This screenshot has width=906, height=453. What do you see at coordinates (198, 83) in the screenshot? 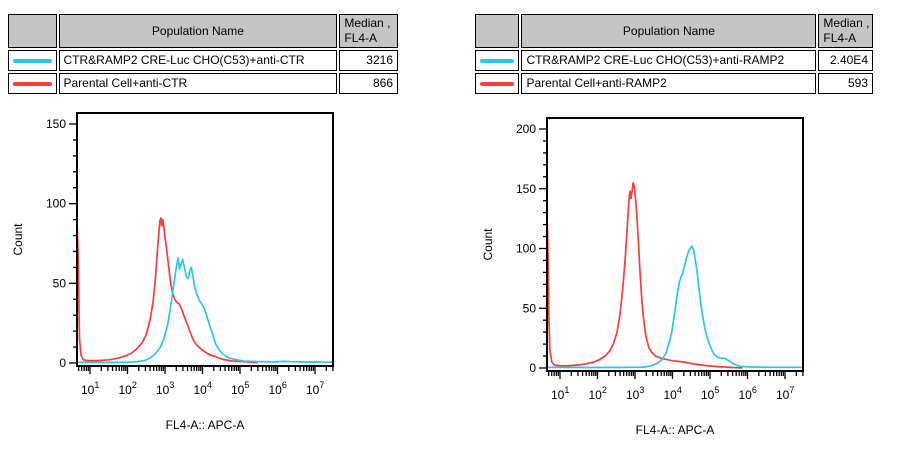
I see `population-name-value: Parental Cell+anti-CTR` at bounding box center [198, 83].